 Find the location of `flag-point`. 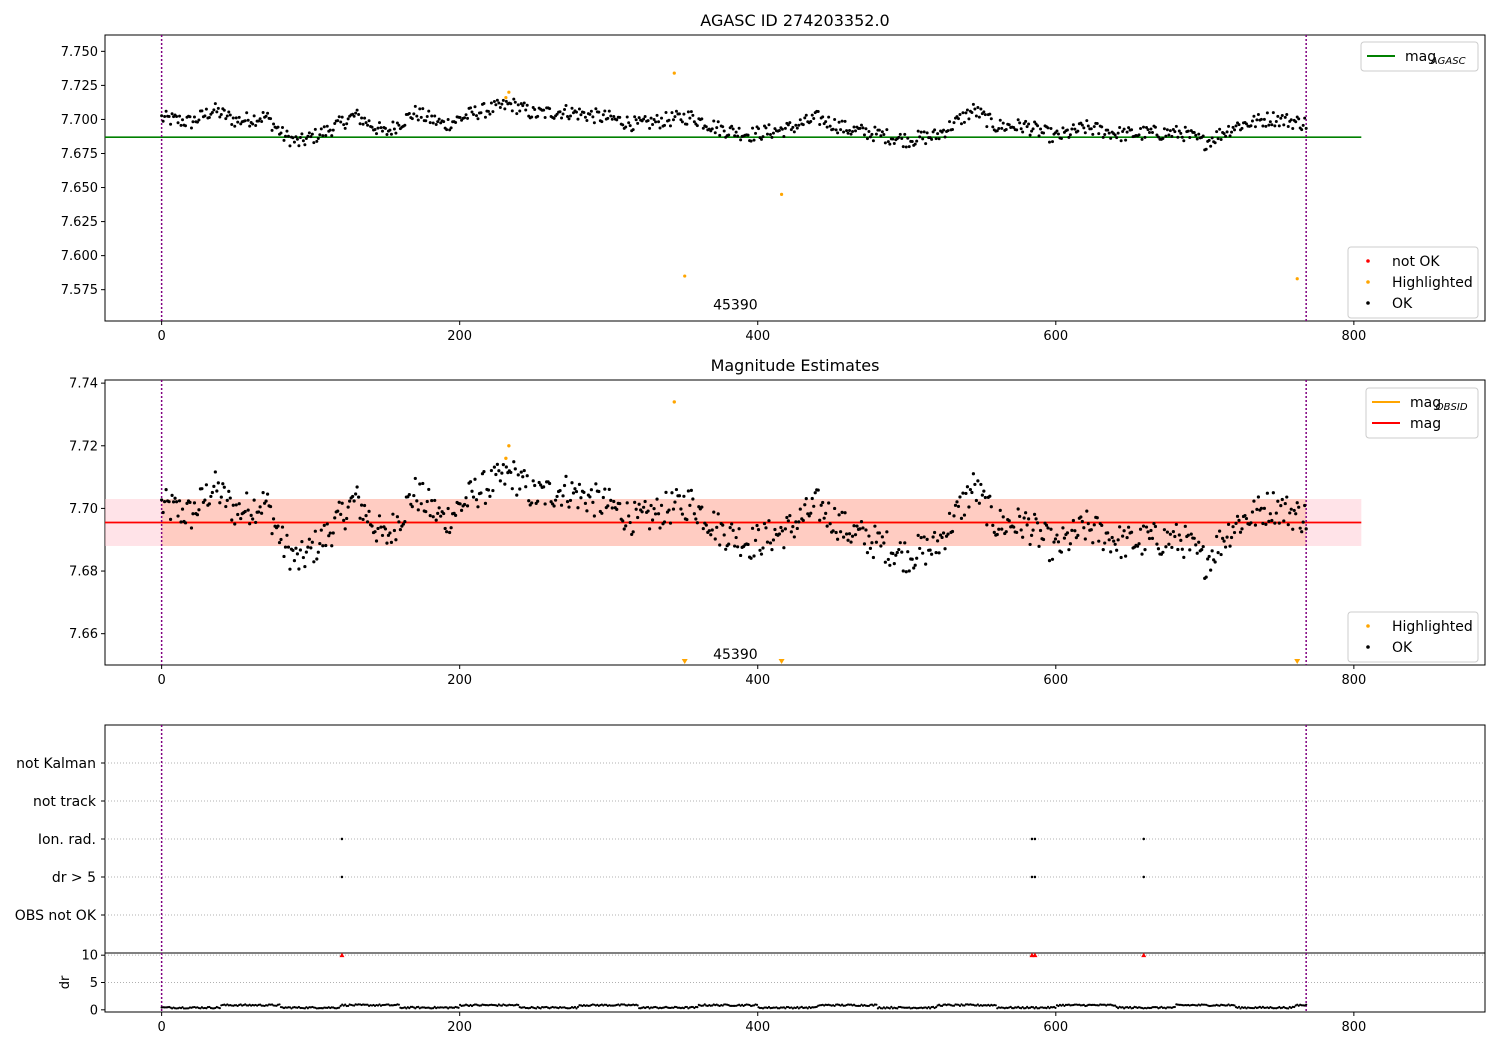

flag-point is located at coordinates (1143, 877).